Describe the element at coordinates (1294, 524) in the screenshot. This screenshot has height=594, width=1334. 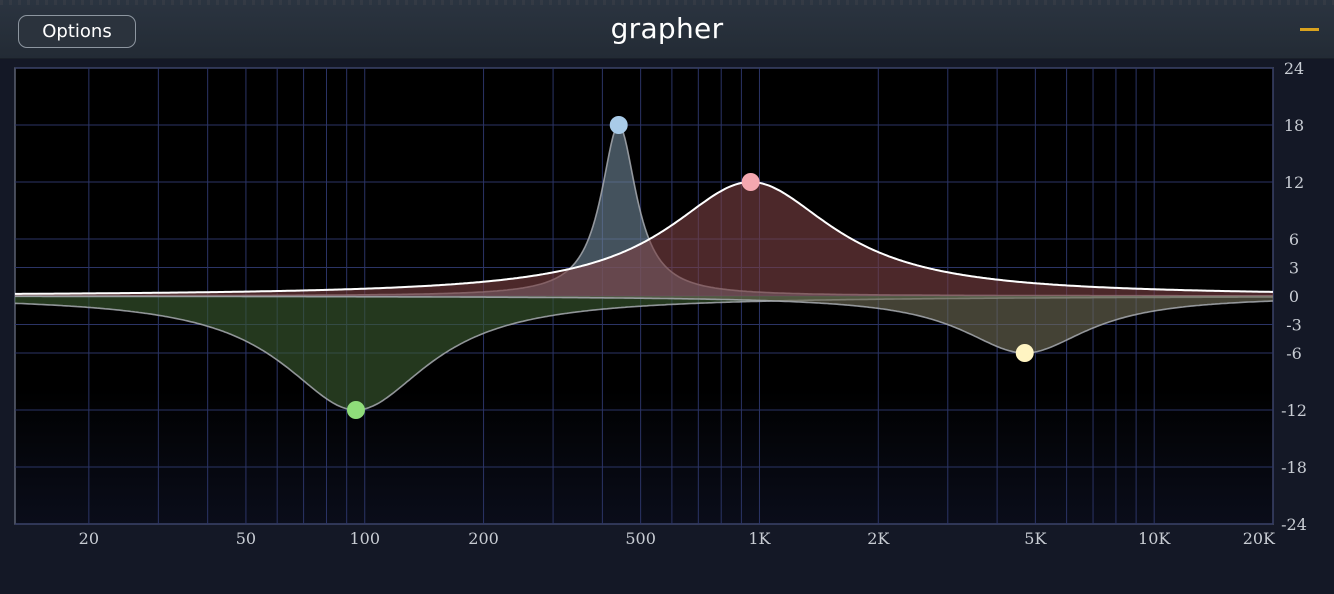
I see `y-tick-label: -24` at that location.